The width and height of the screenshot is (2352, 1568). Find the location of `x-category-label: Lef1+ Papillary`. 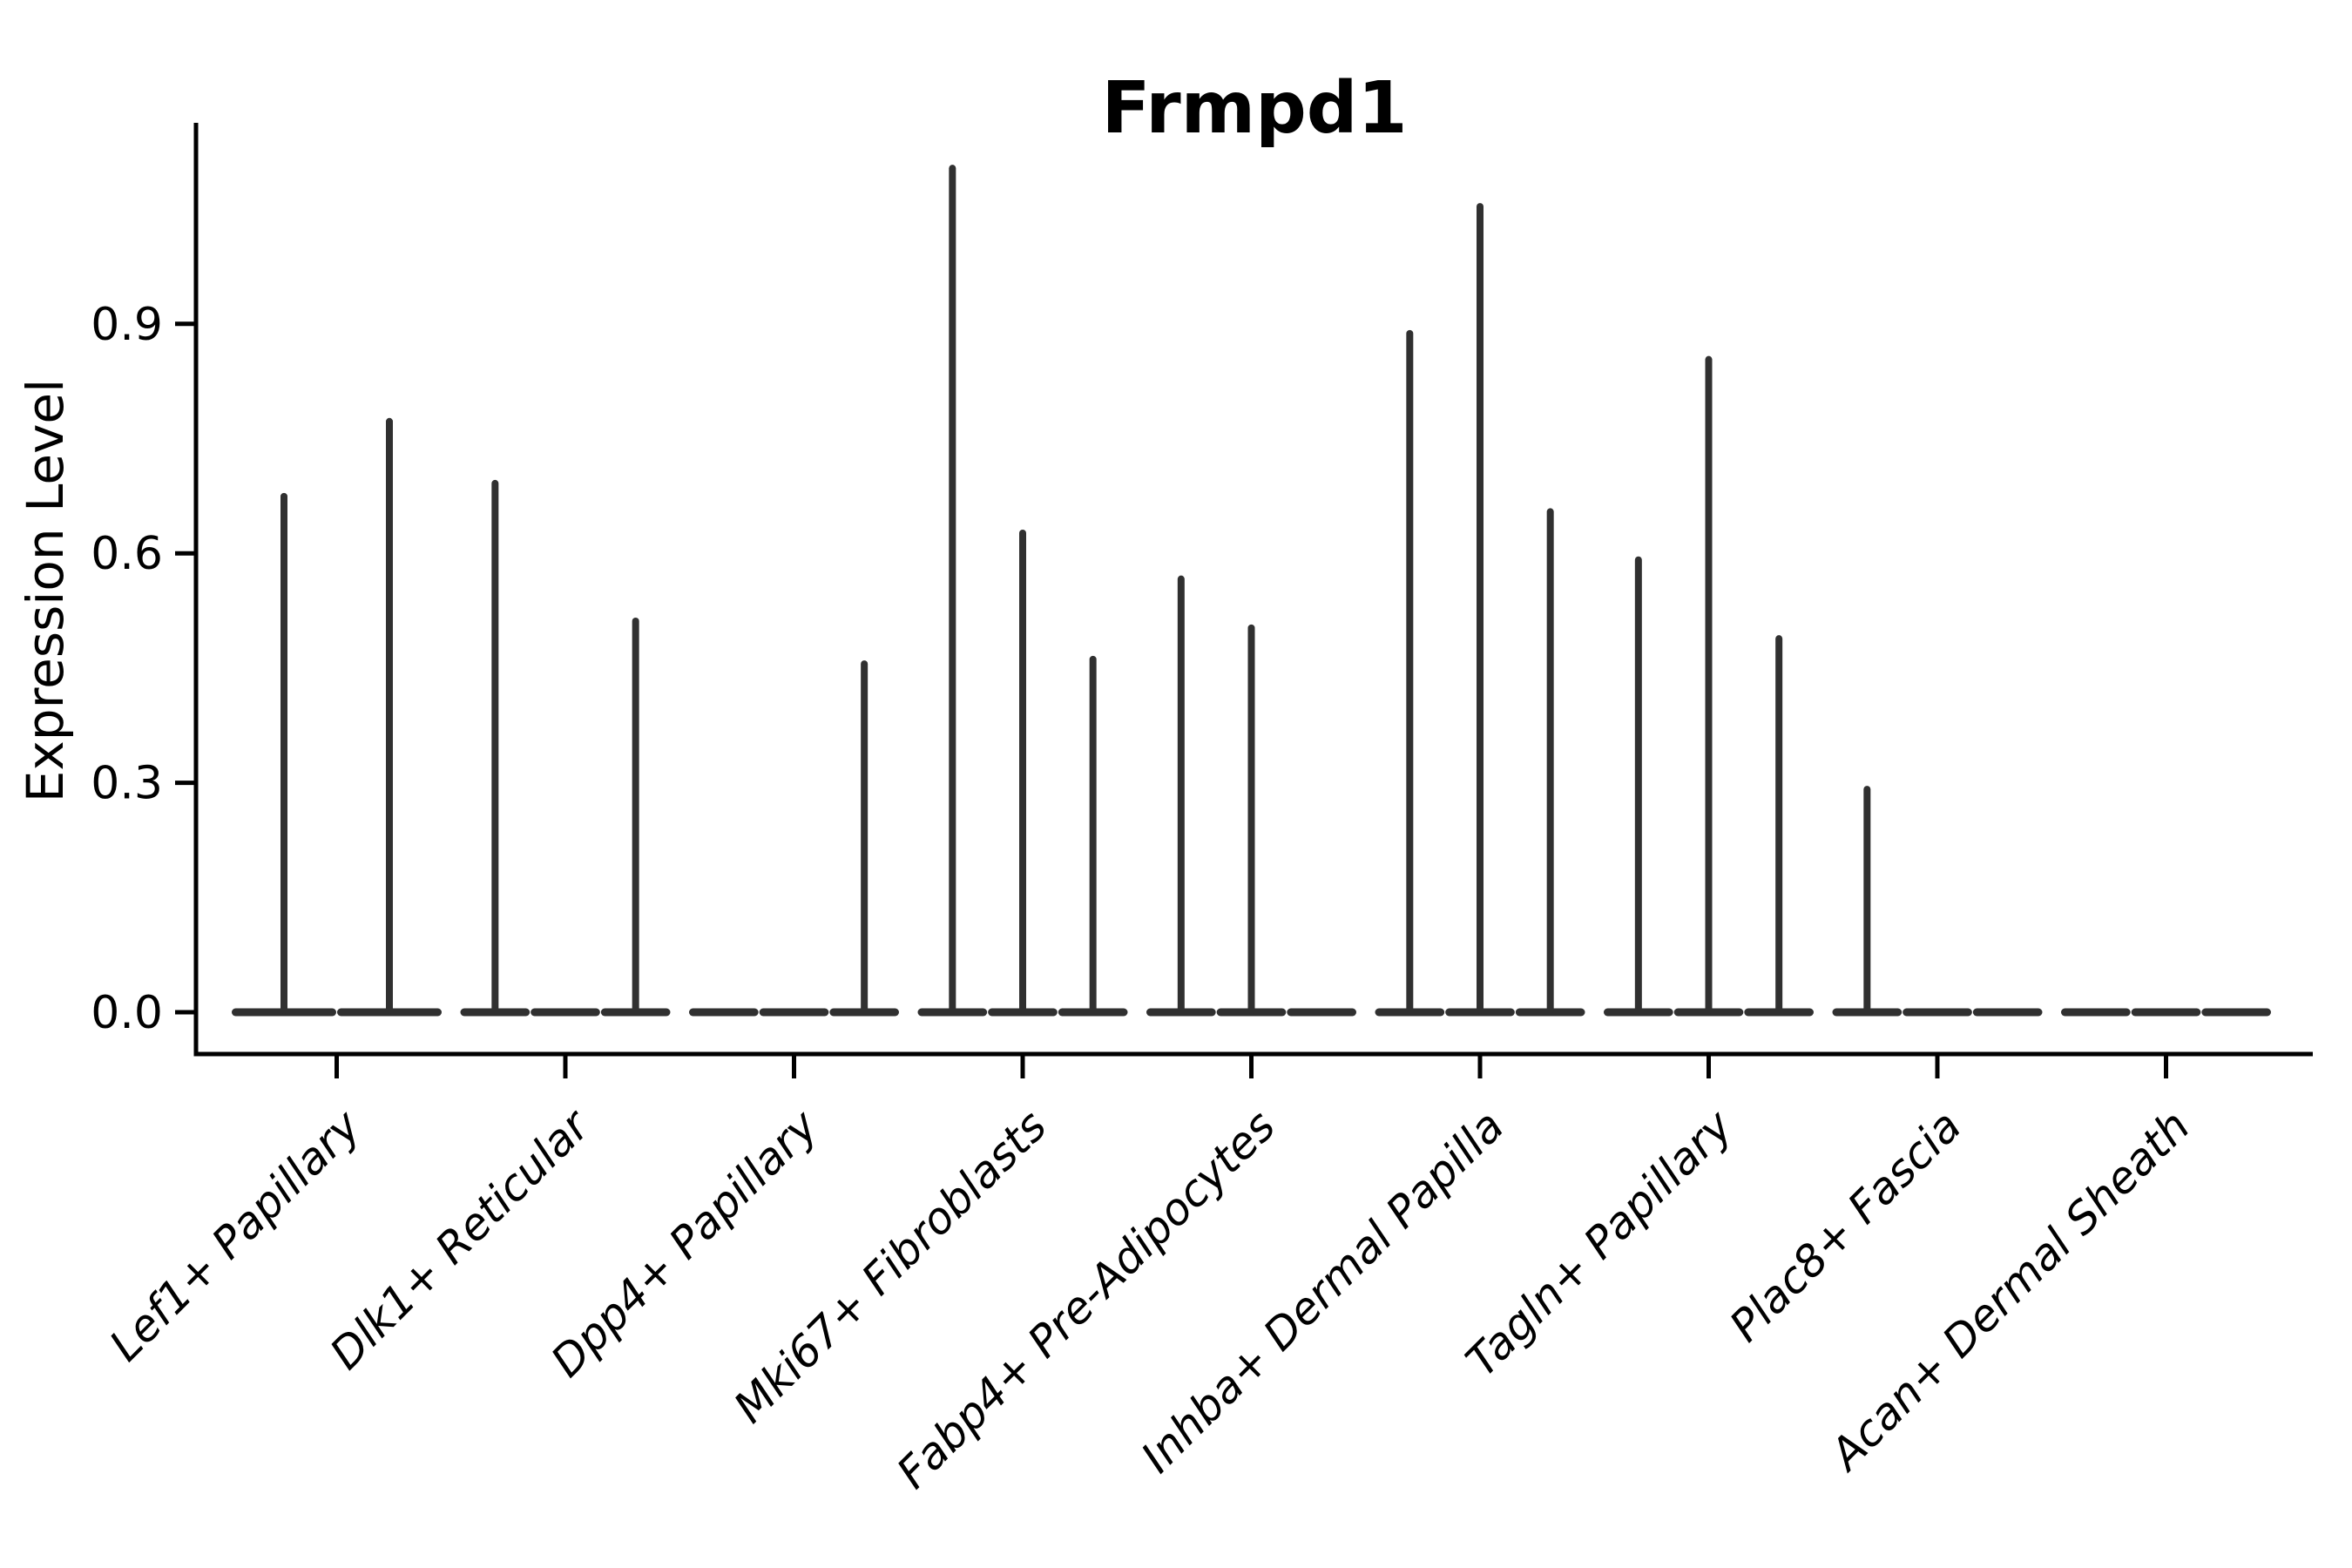

x-category-label: Lef1+ Papillary is located at coordinates (235, 1234).